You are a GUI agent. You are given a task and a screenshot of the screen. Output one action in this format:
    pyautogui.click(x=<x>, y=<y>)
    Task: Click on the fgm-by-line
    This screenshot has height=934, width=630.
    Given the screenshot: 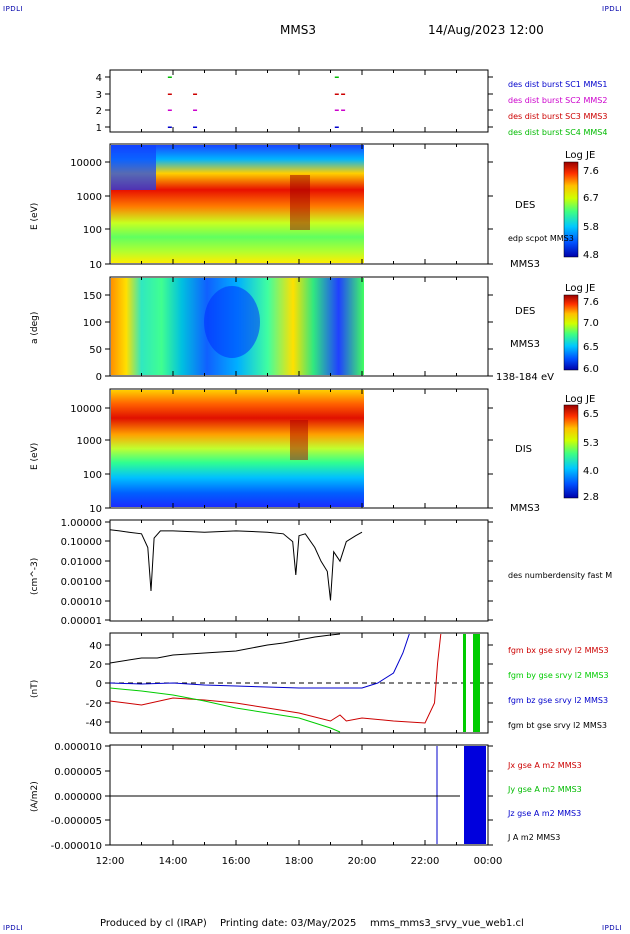 What is the action you would take?
    pyautogui.click(x=225, y=710)
    